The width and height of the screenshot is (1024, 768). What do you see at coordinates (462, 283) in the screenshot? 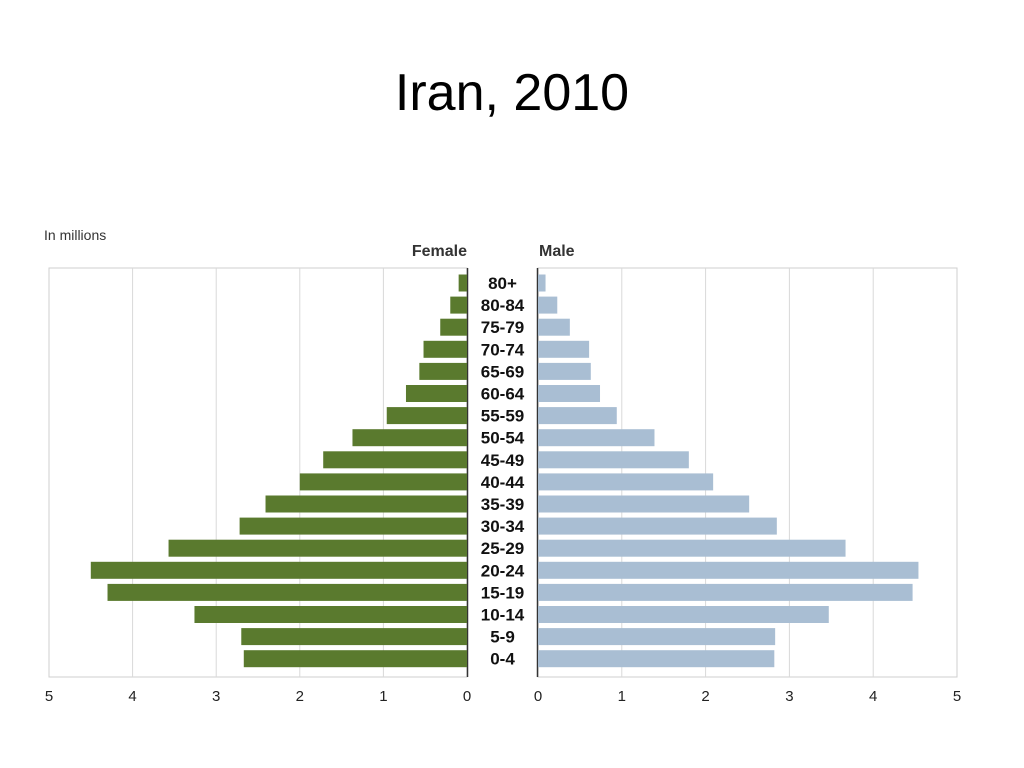
I see `female-bar-80+` at bounding box center [462, 283].